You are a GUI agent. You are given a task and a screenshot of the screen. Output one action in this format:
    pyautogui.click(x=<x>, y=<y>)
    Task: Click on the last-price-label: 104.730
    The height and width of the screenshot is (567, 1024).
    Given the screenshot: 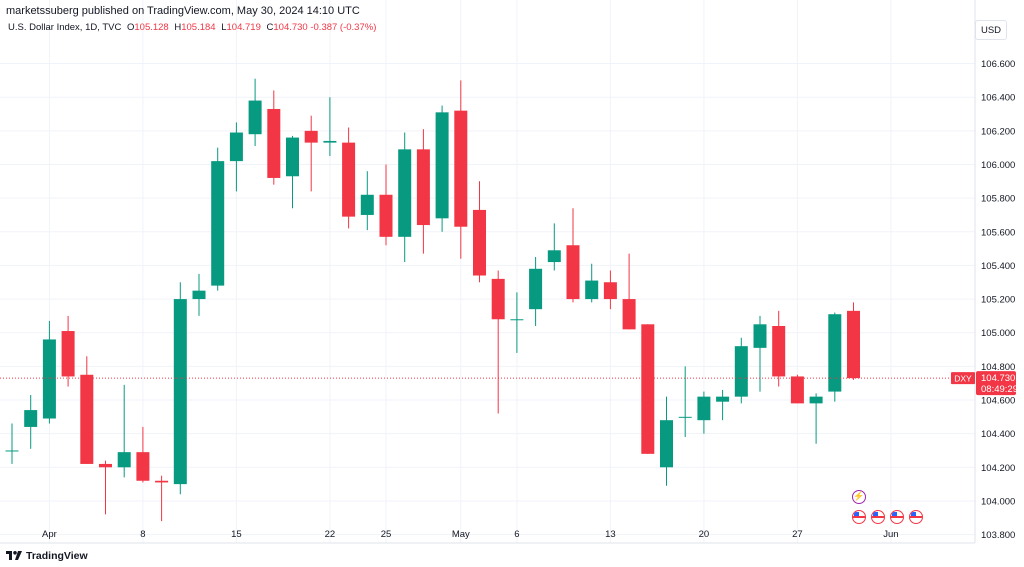 What is the action you would take?
    pyautogui.click(x=998, y=378)
    